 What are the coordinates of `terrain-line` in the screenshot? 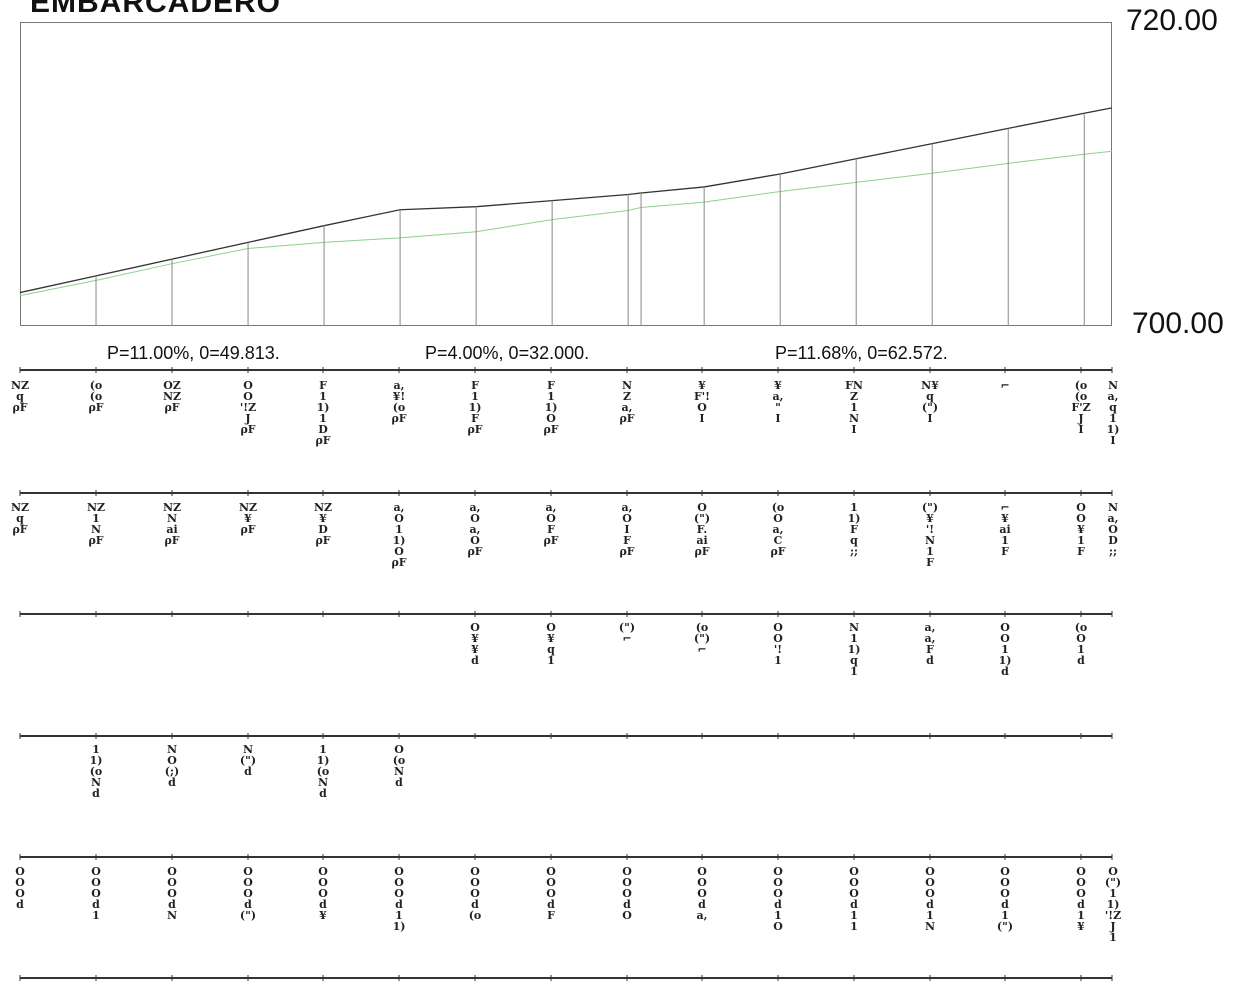 It's located at (566, 223).